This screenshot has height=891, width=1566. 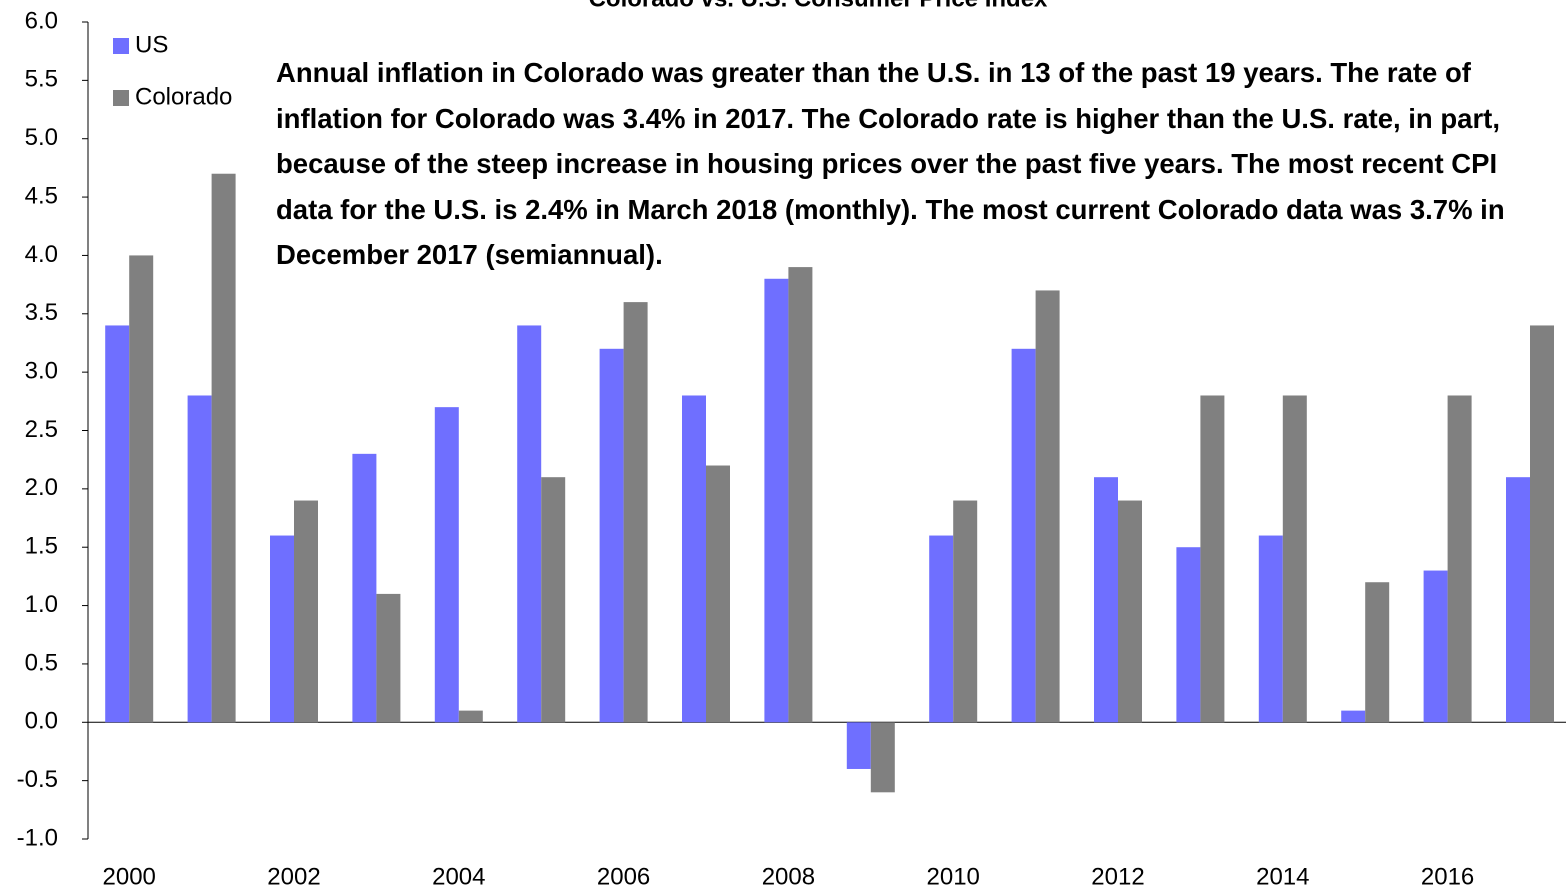 What do you see at coordinates (41, 20) in the screenshot?
I see `y-tick-label: 6.0` at bounding box center [41, 20].